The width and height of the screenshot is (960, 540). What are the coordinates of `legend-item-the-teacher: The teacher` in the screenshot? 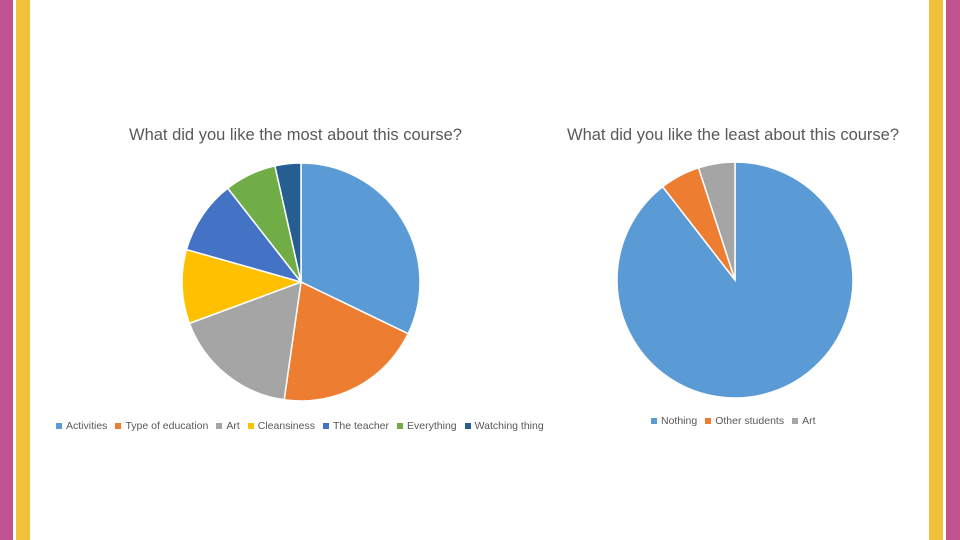 It's located at (356, 426).